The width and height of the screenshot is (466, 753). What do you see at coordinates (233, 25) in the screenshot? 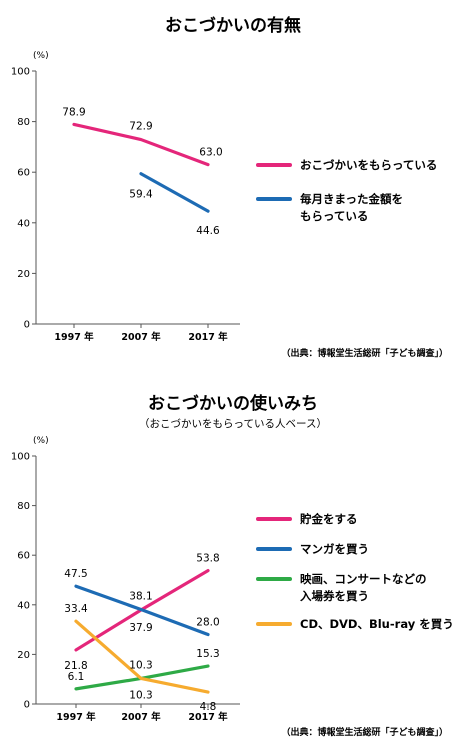
I see `chart-1-title: おこづかいの有無` at bounding box center [233, 25].